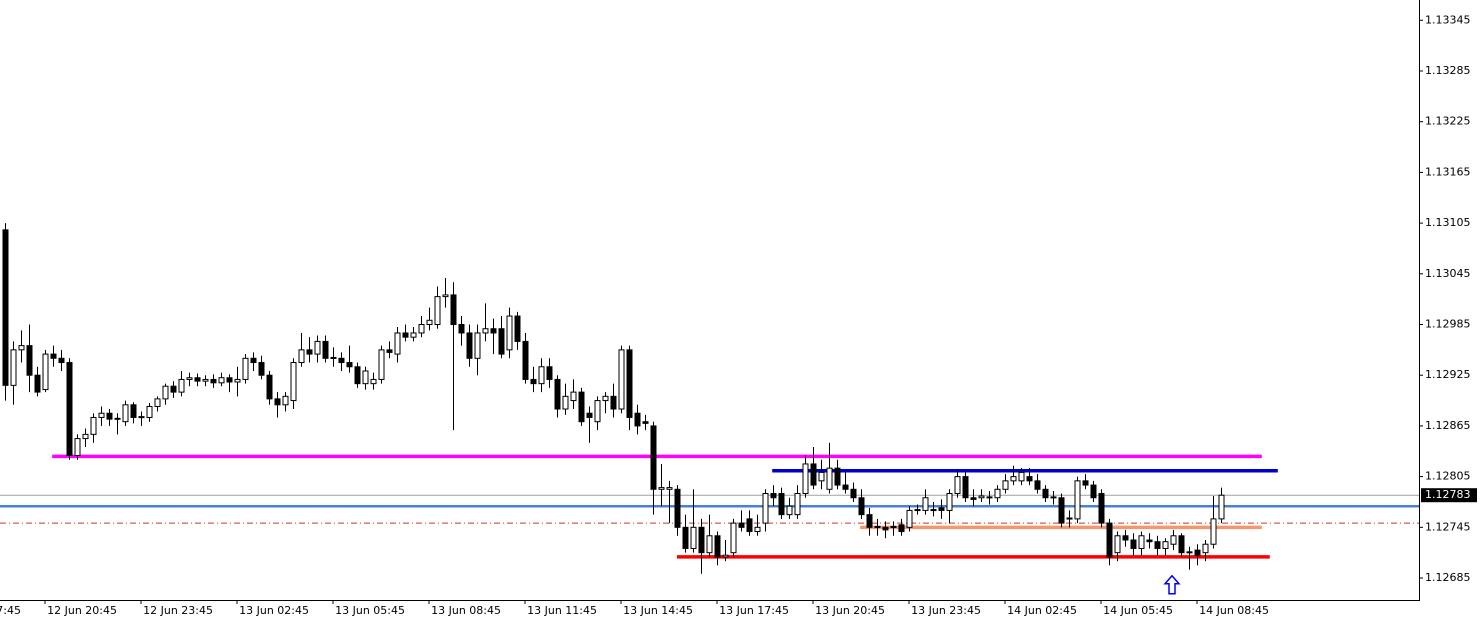  Describe the element at coordinates (1448, 374) in the screenshot. I see `y-tick-label: 1.12925` at that location.